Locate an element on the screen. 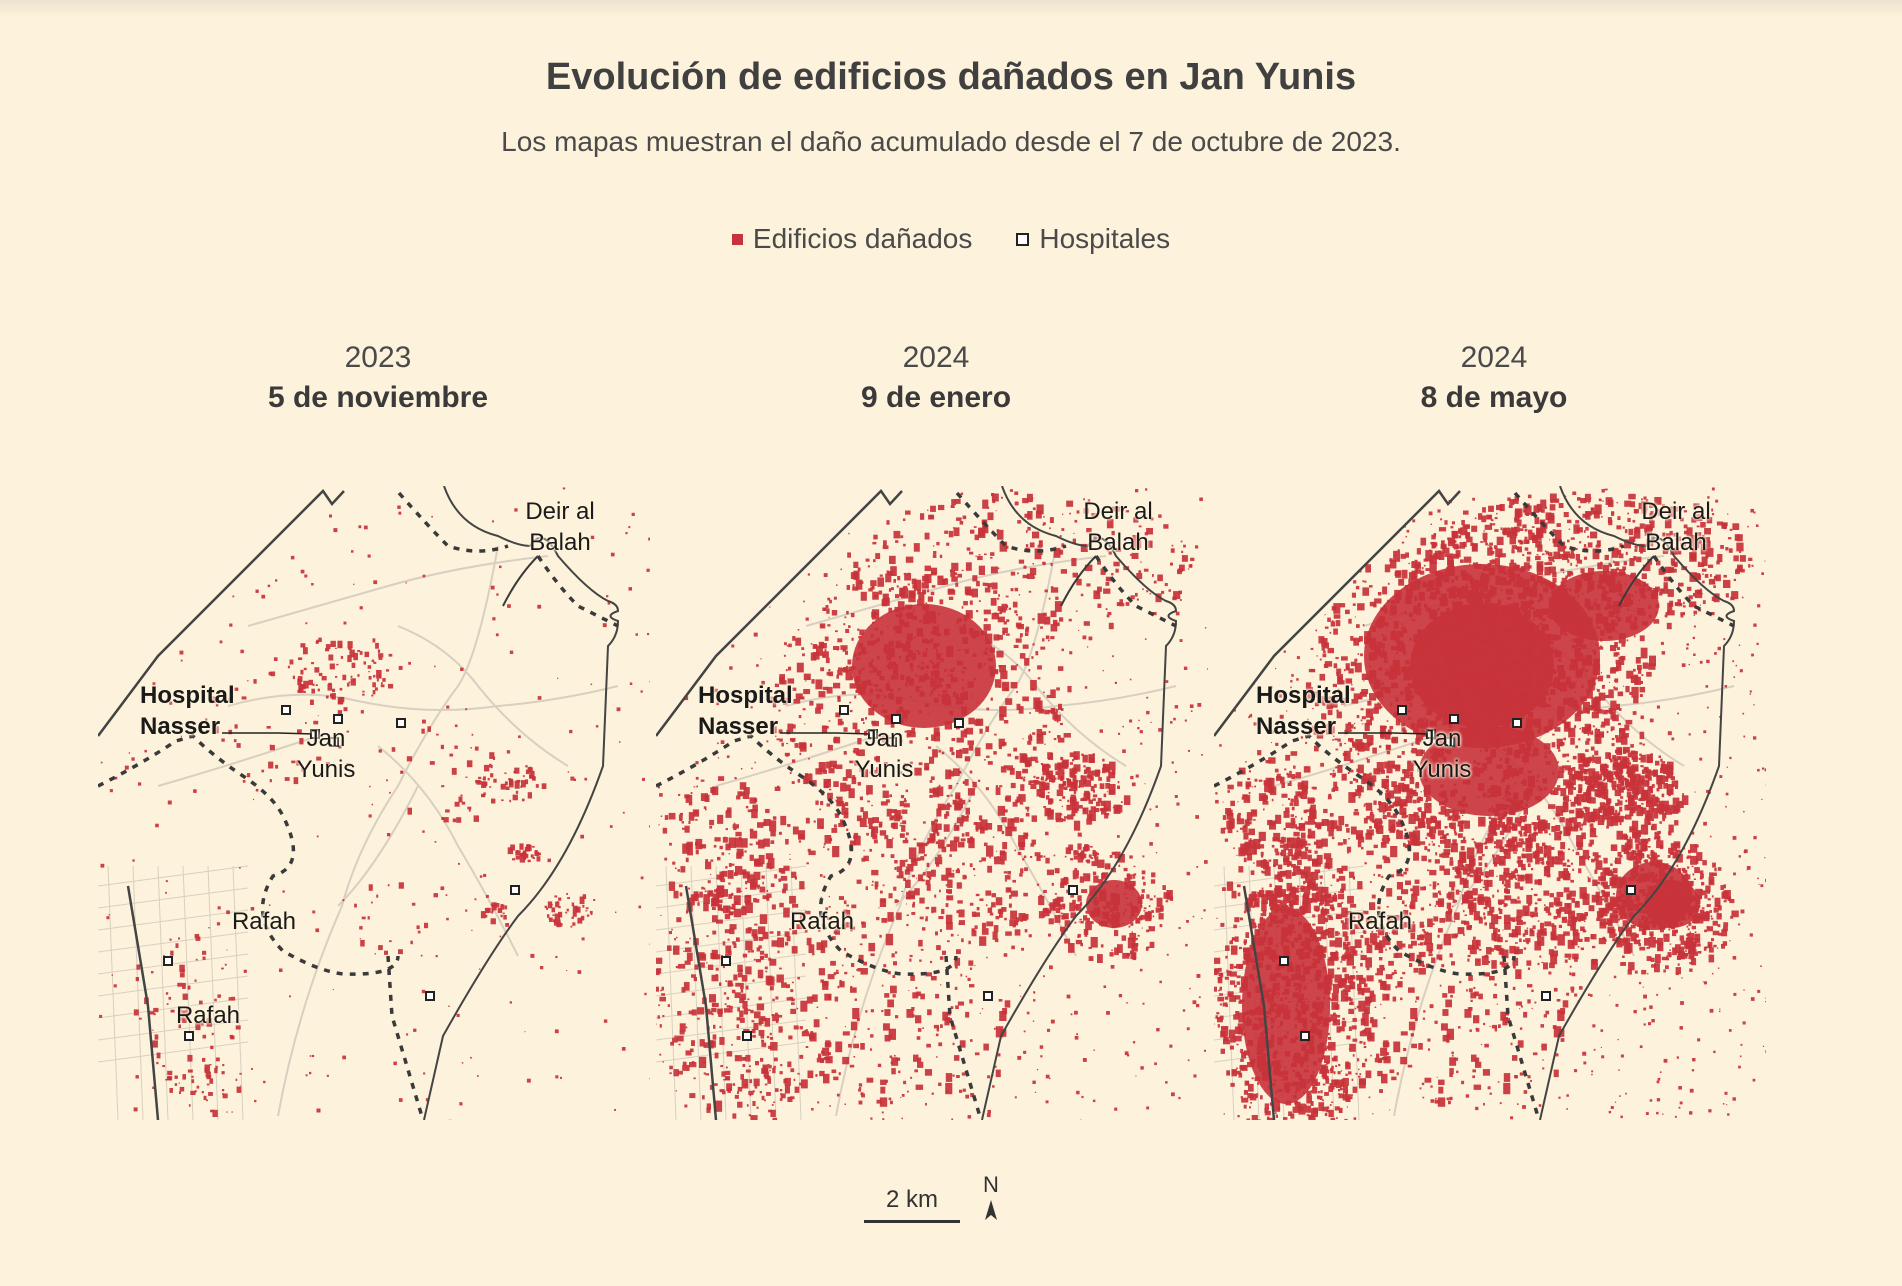  panel-1-header: 2023 5 de noviembre is located at coordinates (378, 378).